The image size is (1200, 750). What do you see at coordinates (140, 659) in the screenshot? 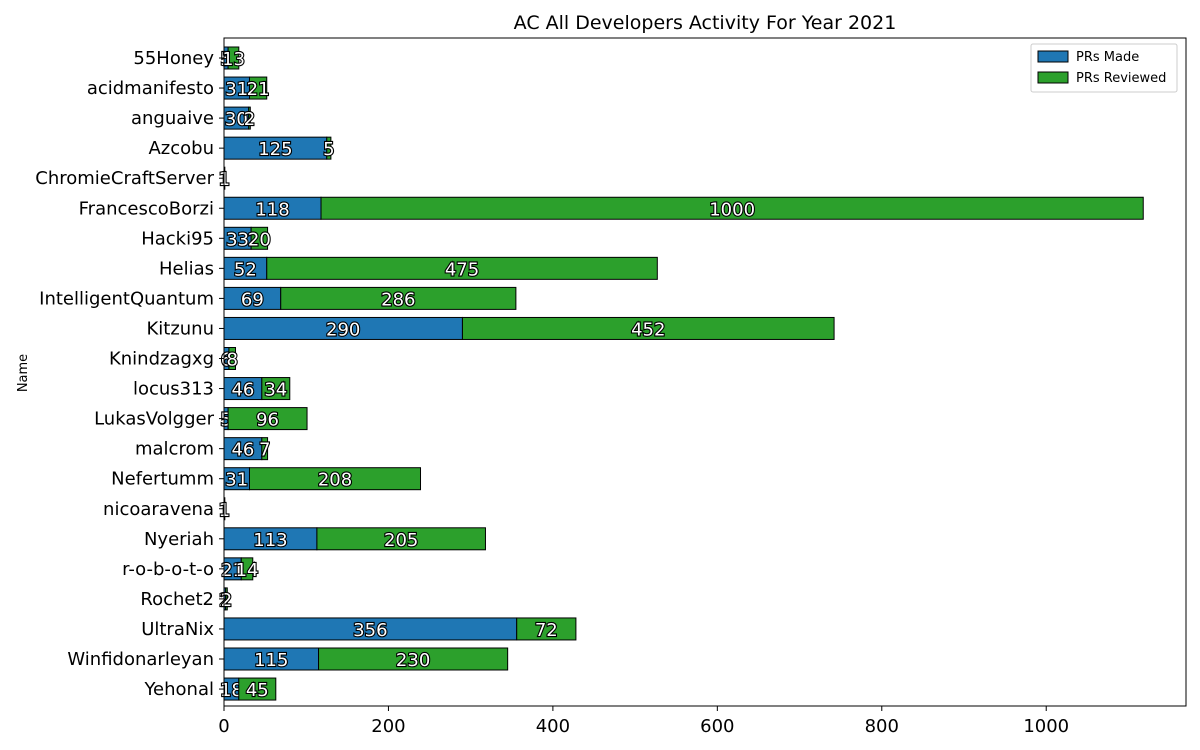
I see `y-tick-label: Winfidonarleyan` at bounding box center [140, 659].